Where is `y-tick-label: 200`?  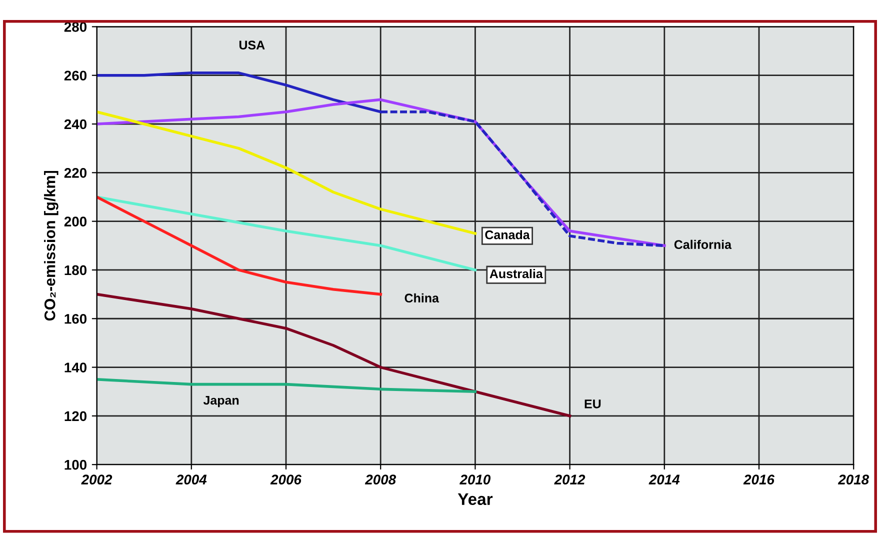 y-tick-label: 200 is located at coordinates (75, 221).